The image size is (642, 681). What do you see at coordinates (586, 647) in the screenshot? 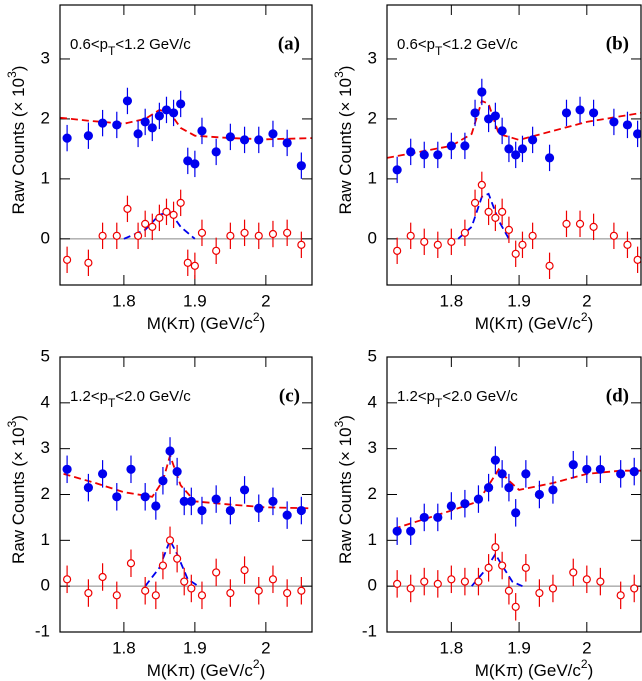
I see `x-tick-label: 2` at bounding box center [586, 647].